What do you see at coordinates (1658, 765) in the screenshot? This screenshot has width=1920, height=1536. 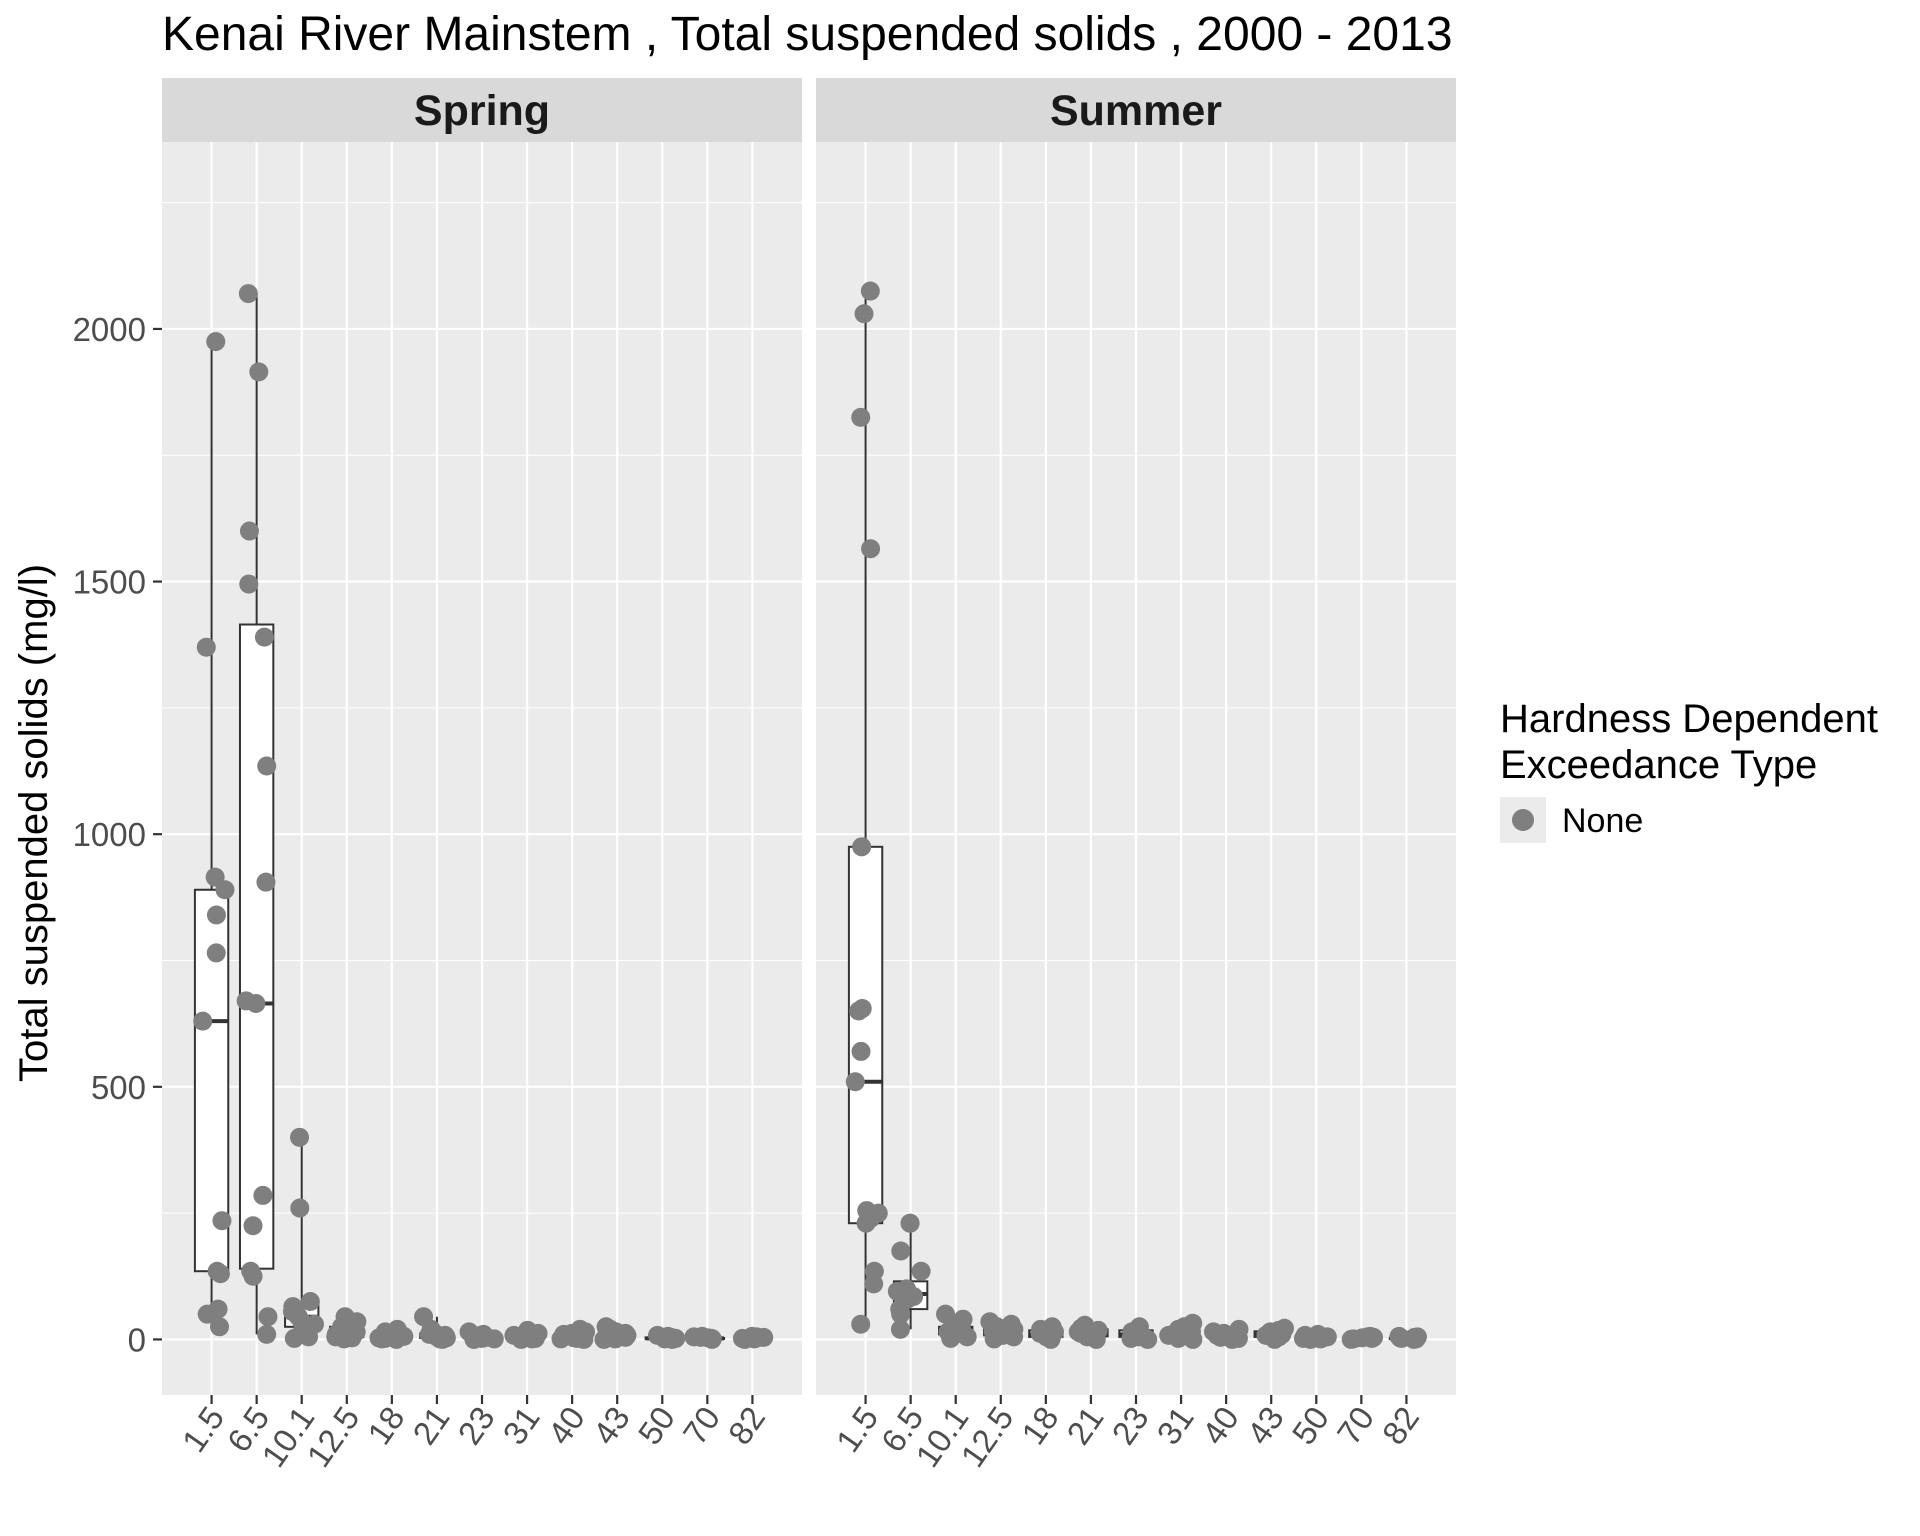 I see `legend-title: Exceedance Type` at bounding box center [1658, 765].